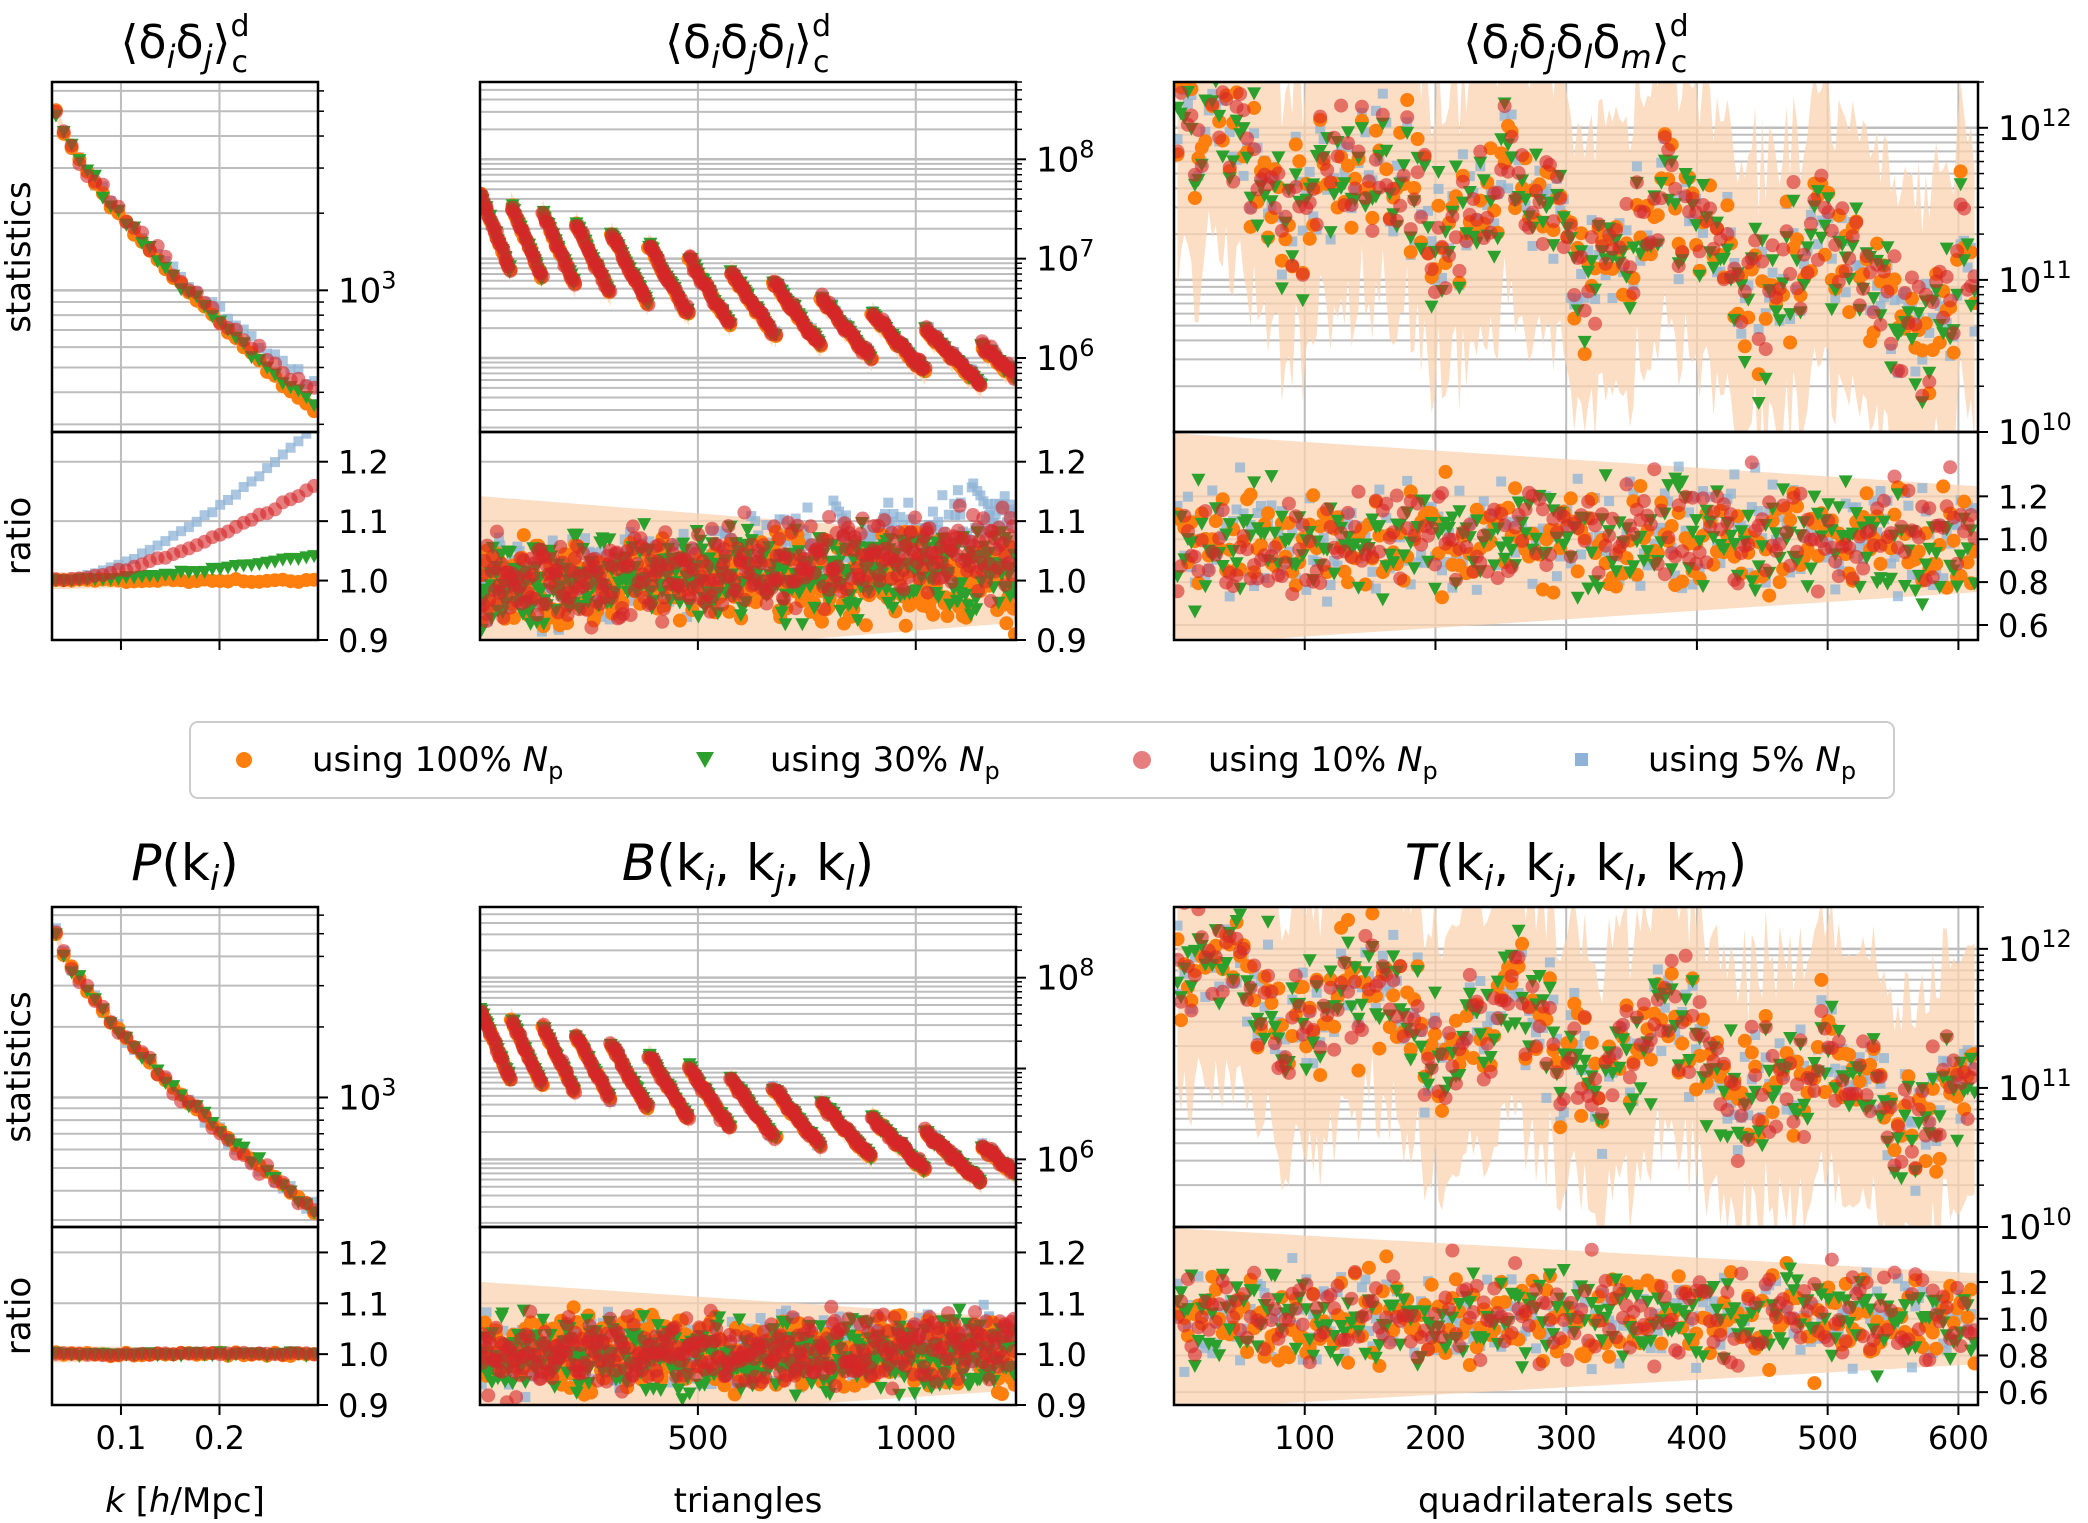 The height and width of the screenshot is (1523, 2088). Describe the element at coordinates (1061, 463) in the screenshot. I see `ratio-tick-label-c3-0: 1.2` at that location.